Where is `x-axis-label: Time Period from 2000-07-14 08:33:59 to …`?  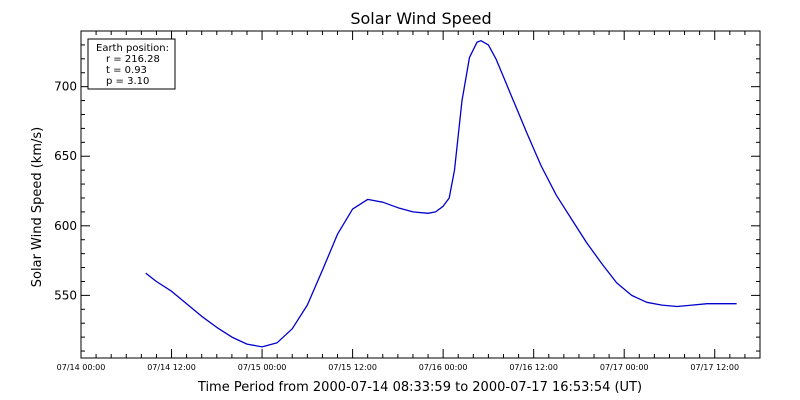 x-axis-label: Time Period from 2000-07-14 08:33:59 to … is located at coordinates (419, 387).